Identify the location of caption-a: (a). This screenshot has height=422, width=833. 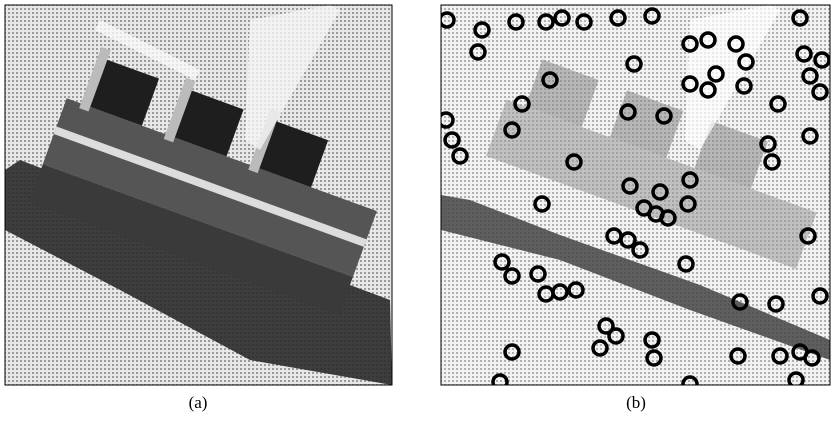
(198, 402).